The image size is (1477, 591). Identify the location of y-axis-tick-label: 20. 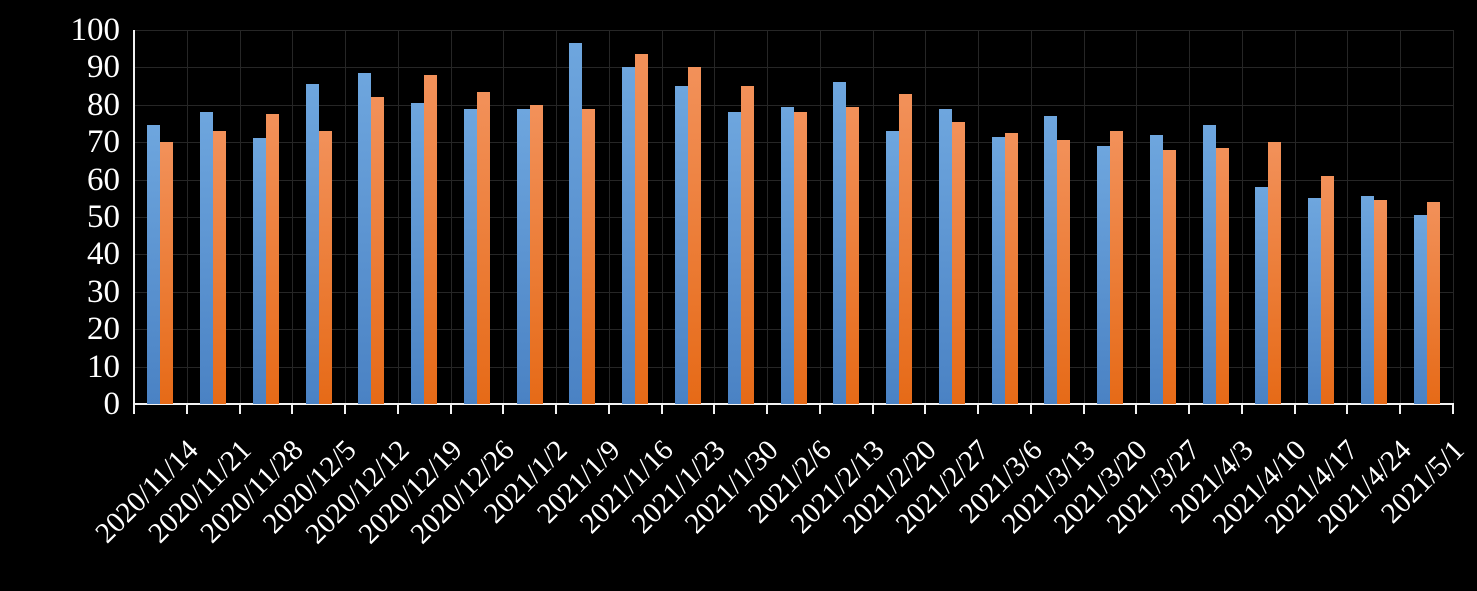
(103, 329).